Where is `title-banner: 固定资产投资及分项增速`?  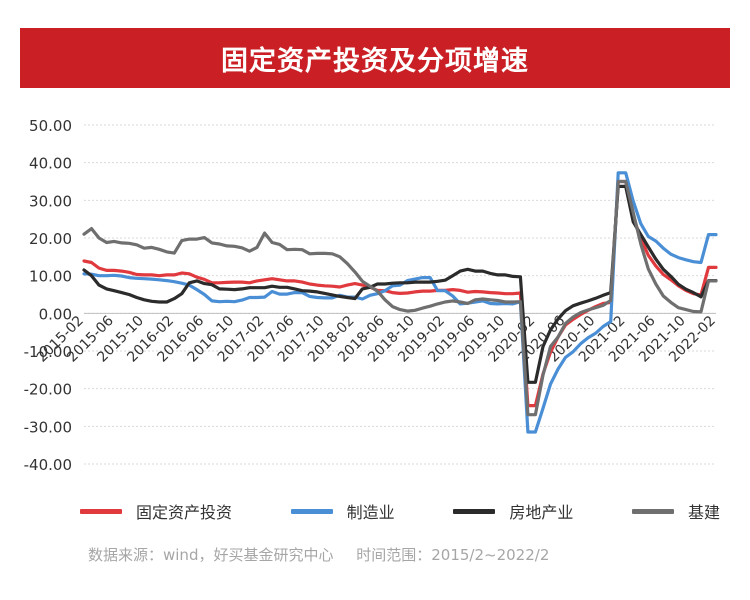 title-banner: 固定资产投资及分项增速 is located at coordinates (375, 58).